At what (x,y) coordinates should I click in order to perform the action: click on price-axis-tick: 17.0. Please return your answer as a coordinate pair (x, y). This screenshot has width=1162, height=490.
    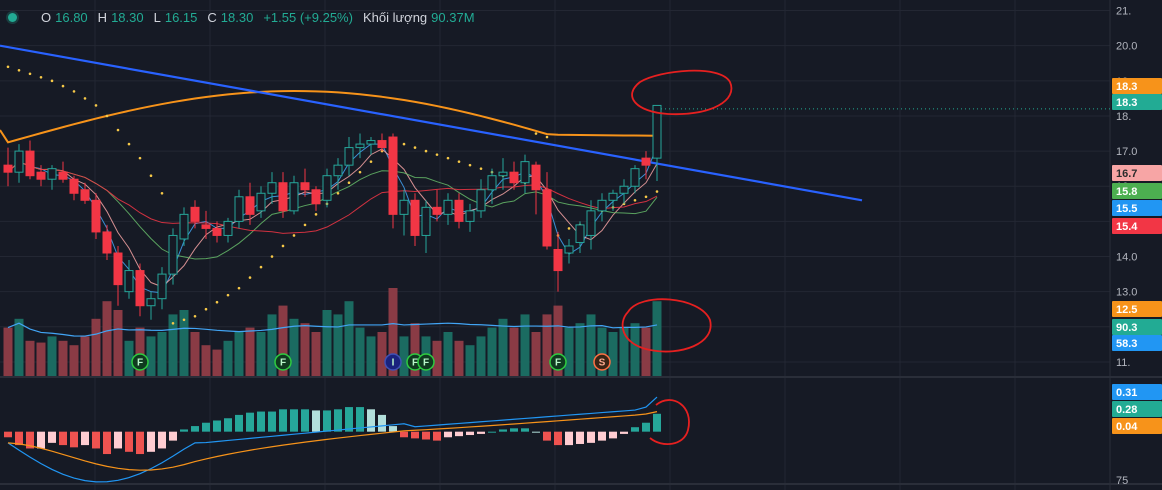
    Looking at the image, I should click on (1126, 152).